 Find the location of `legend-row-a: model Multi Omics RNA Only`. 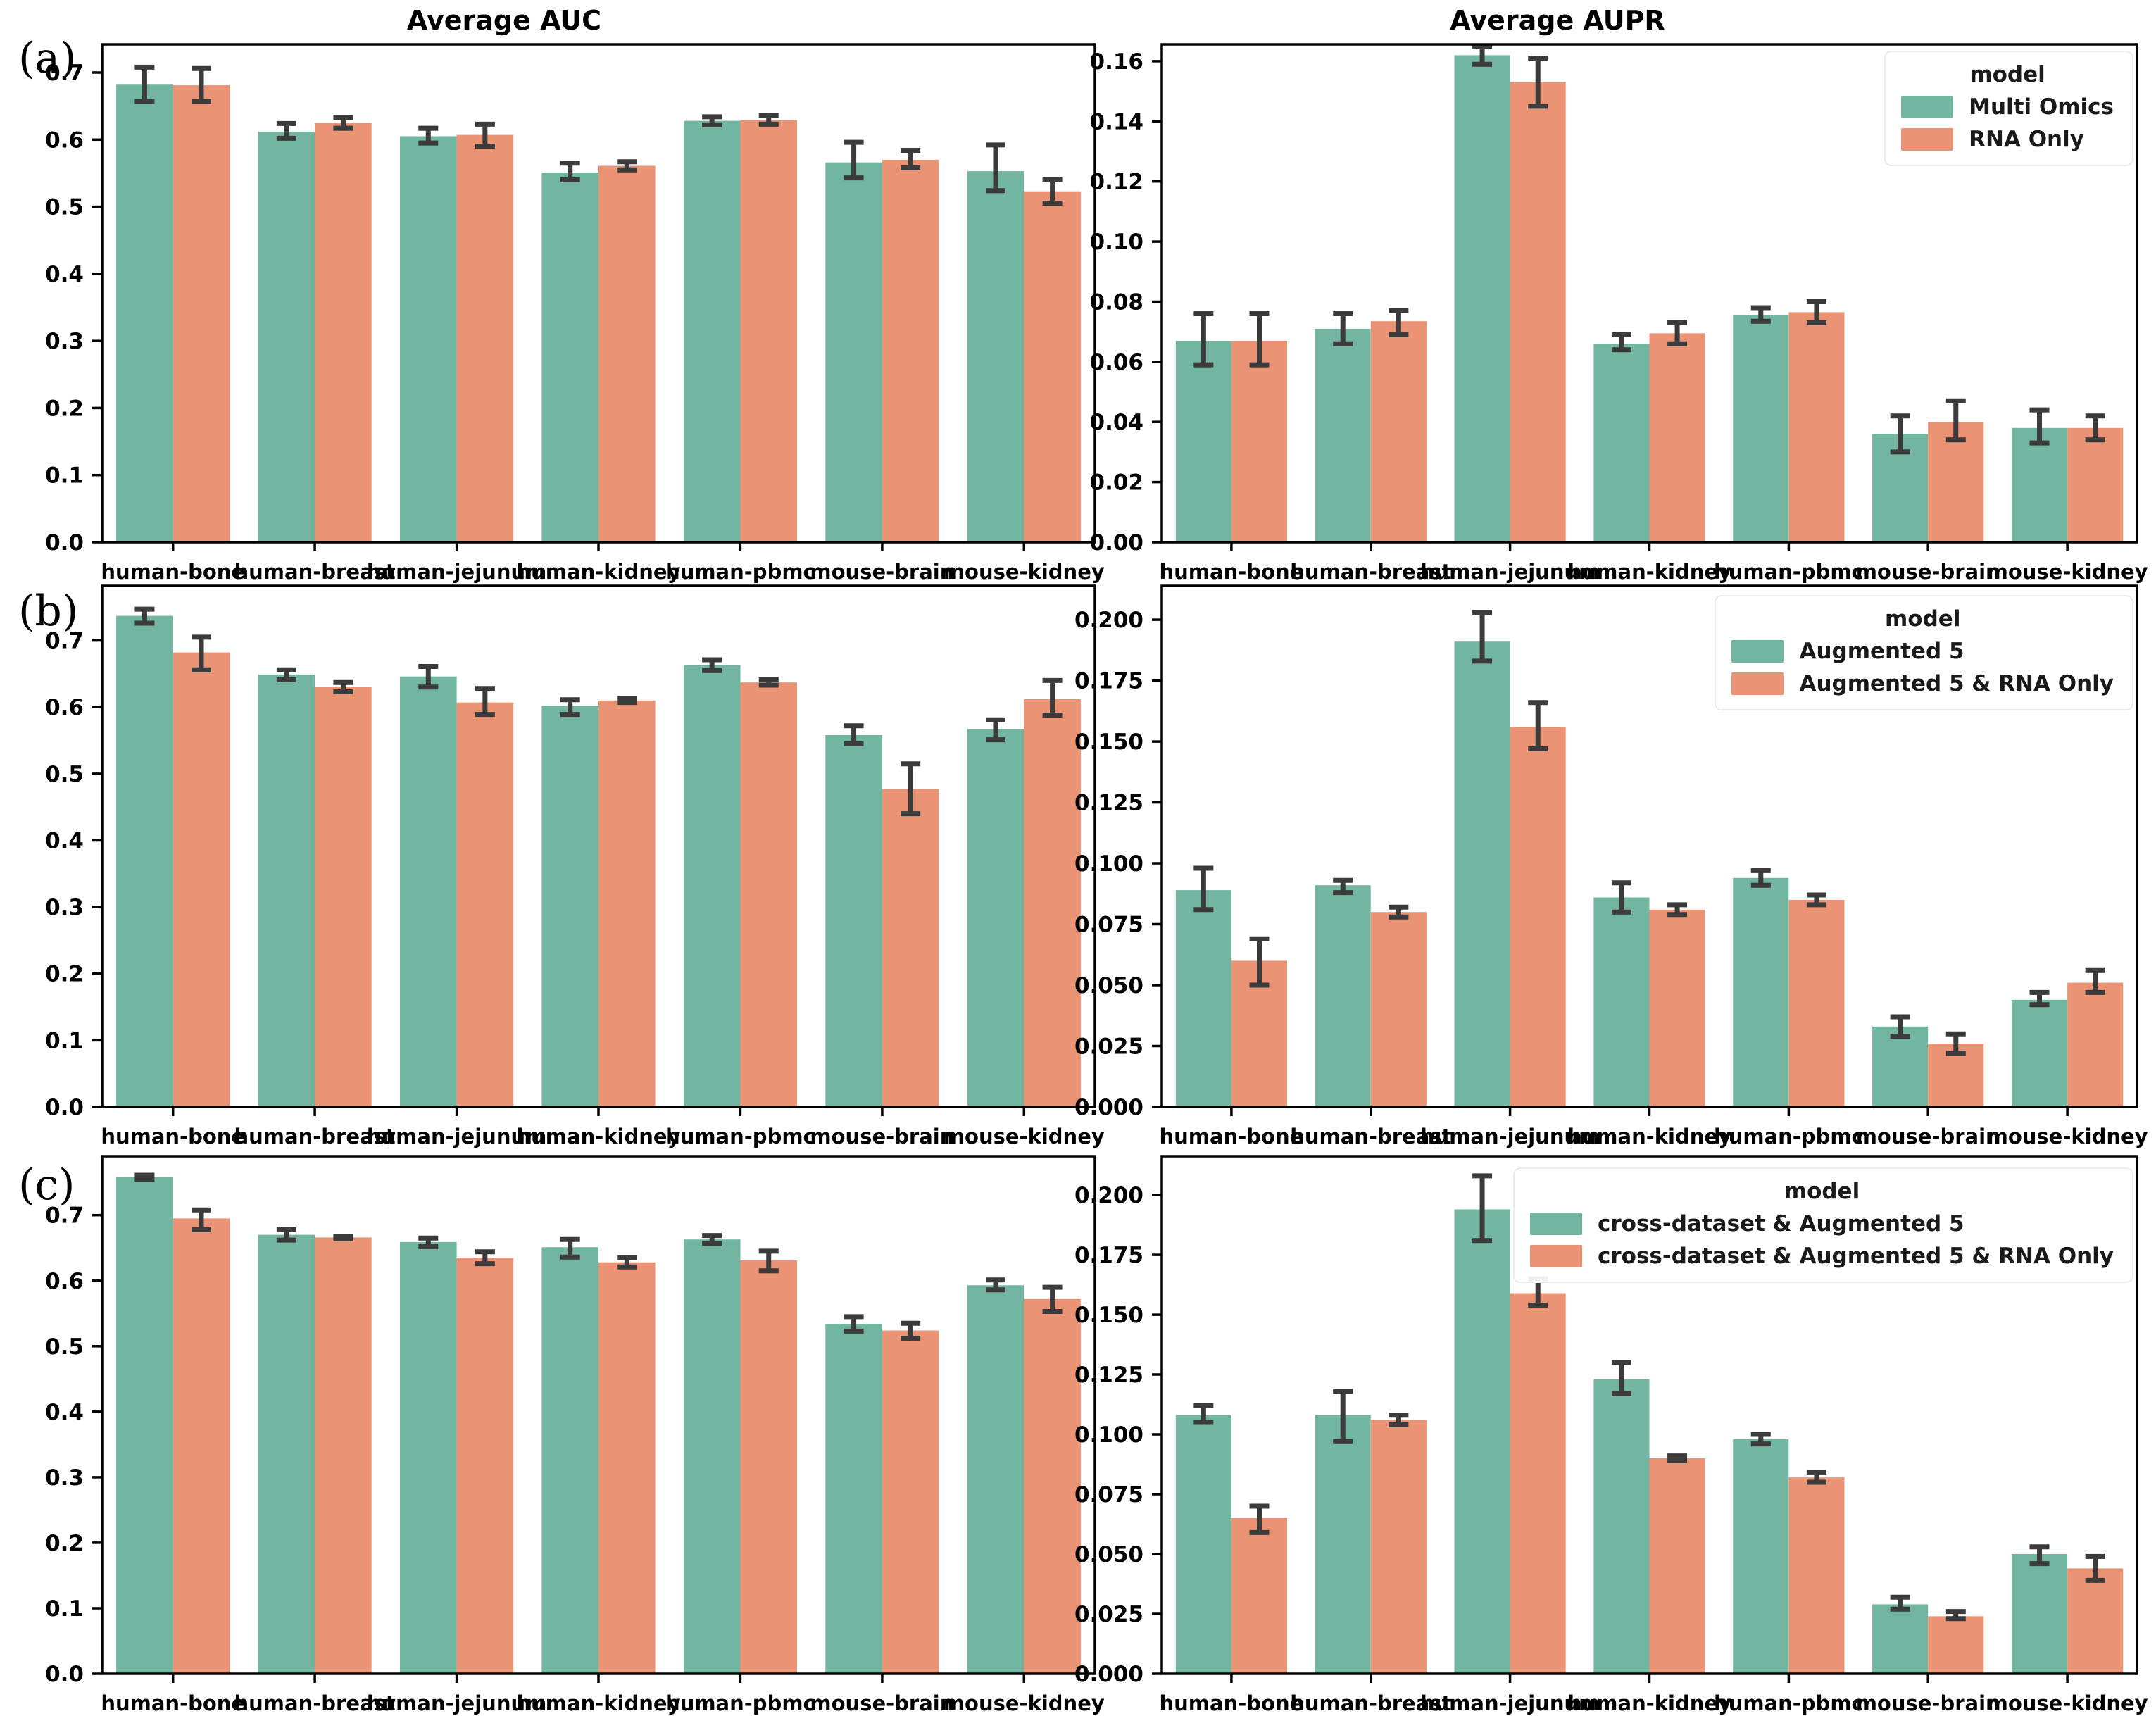

legend-row-a: model Multi Omics RNA Only is located at coordinates (2008, 108).